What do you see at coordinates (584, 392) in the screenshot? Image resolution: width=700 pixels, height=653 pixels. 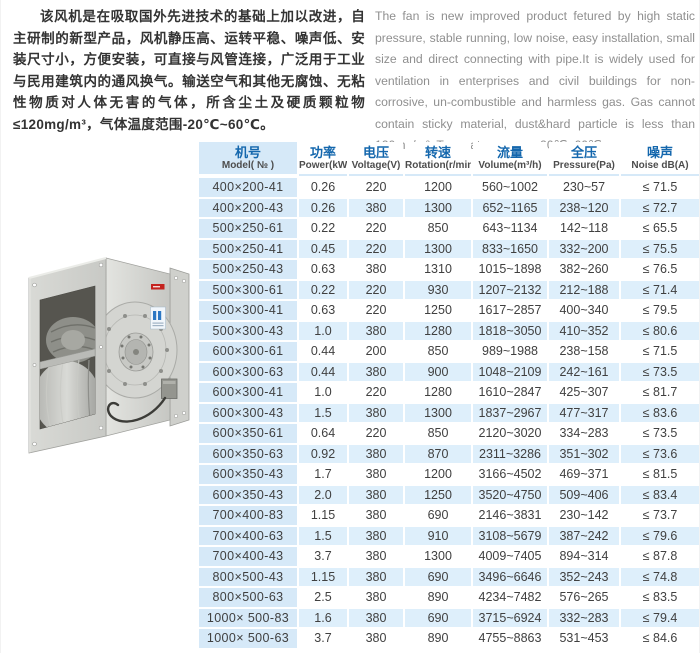 I see `data-cell: 425~307` at bounding box center [584, 392].